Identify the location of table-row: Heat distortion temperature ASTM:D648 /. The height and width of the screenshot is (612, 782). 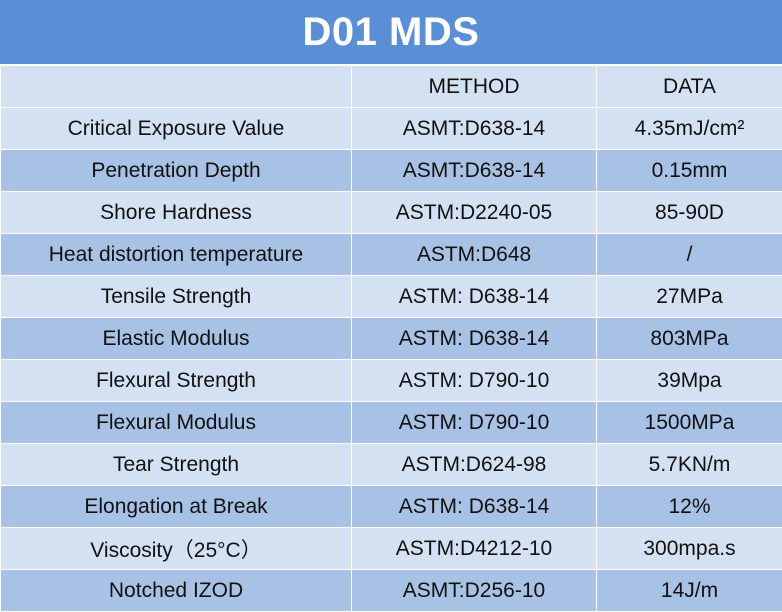
(391, 255).